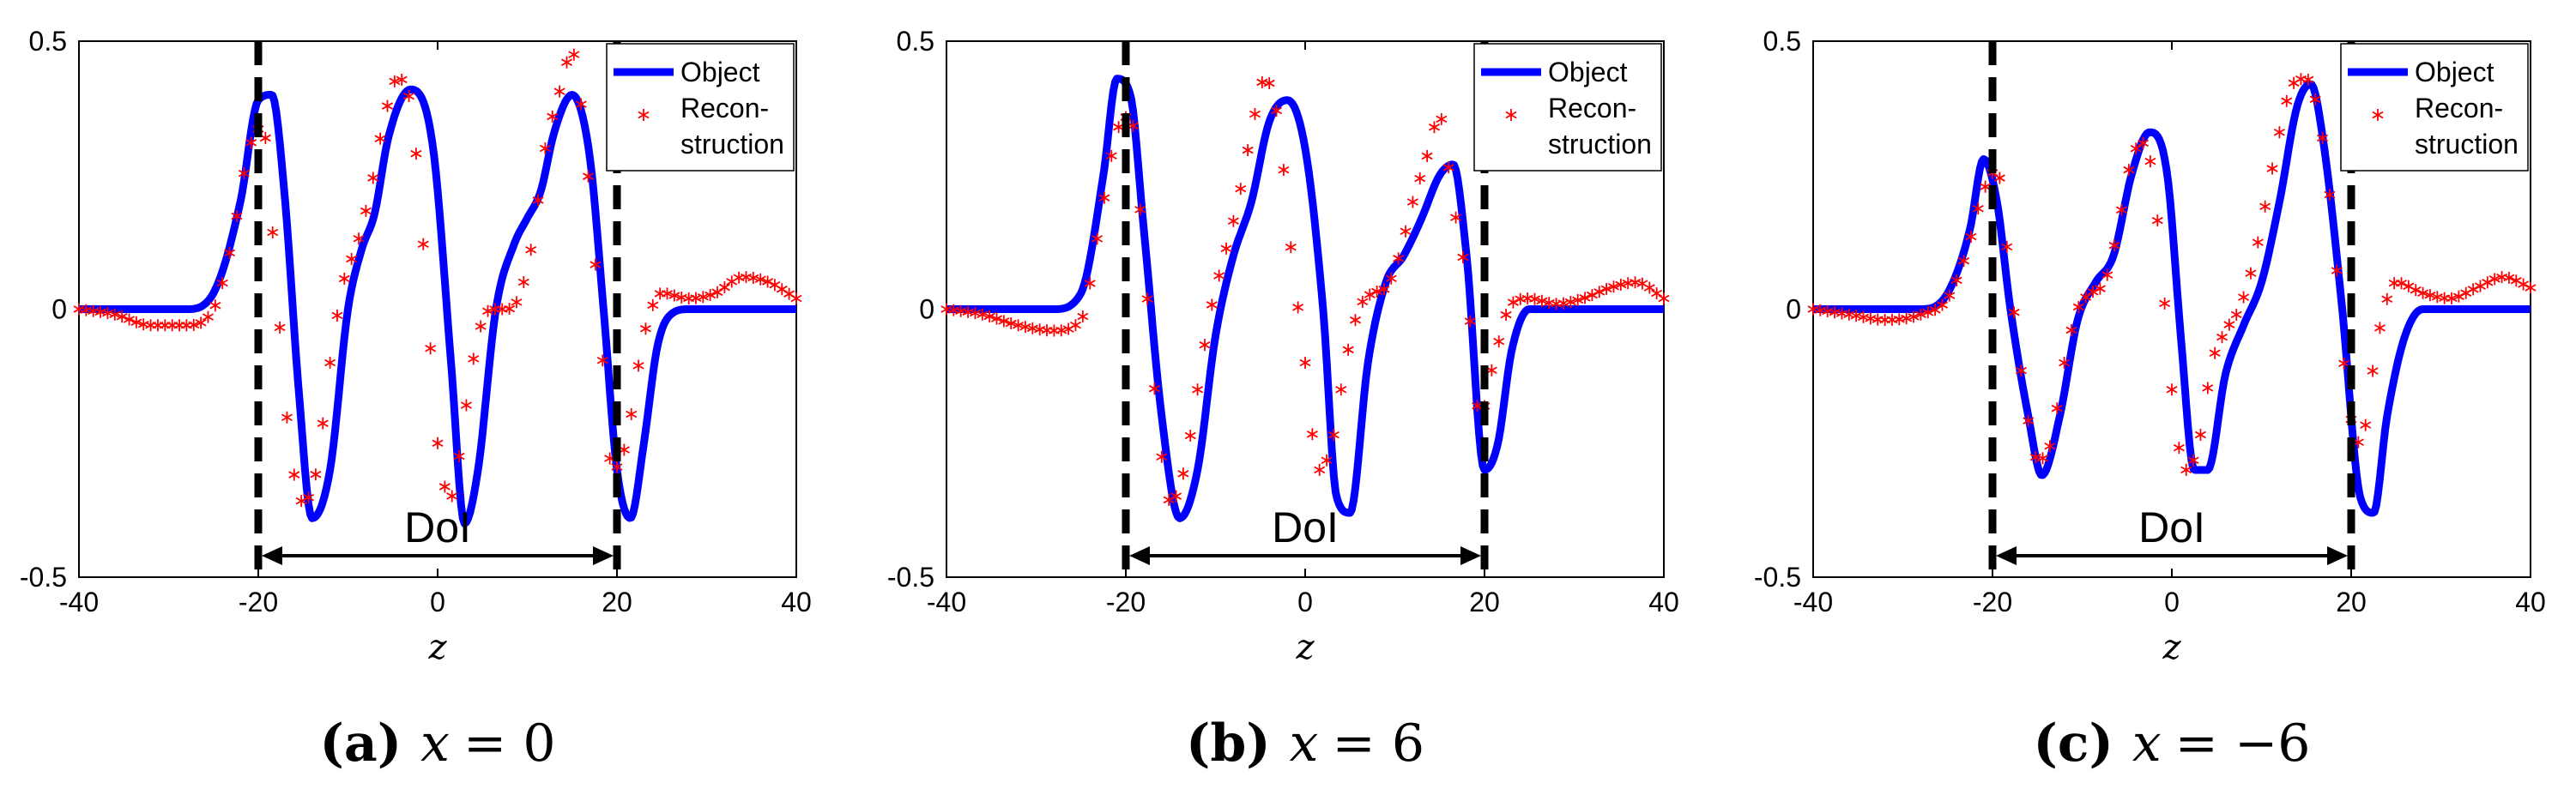 This screenshot has width=2576, height=789. Describe the element at coordinates (1663, 602) in the screenshot. I see `x-tick-label: 40` at that location.